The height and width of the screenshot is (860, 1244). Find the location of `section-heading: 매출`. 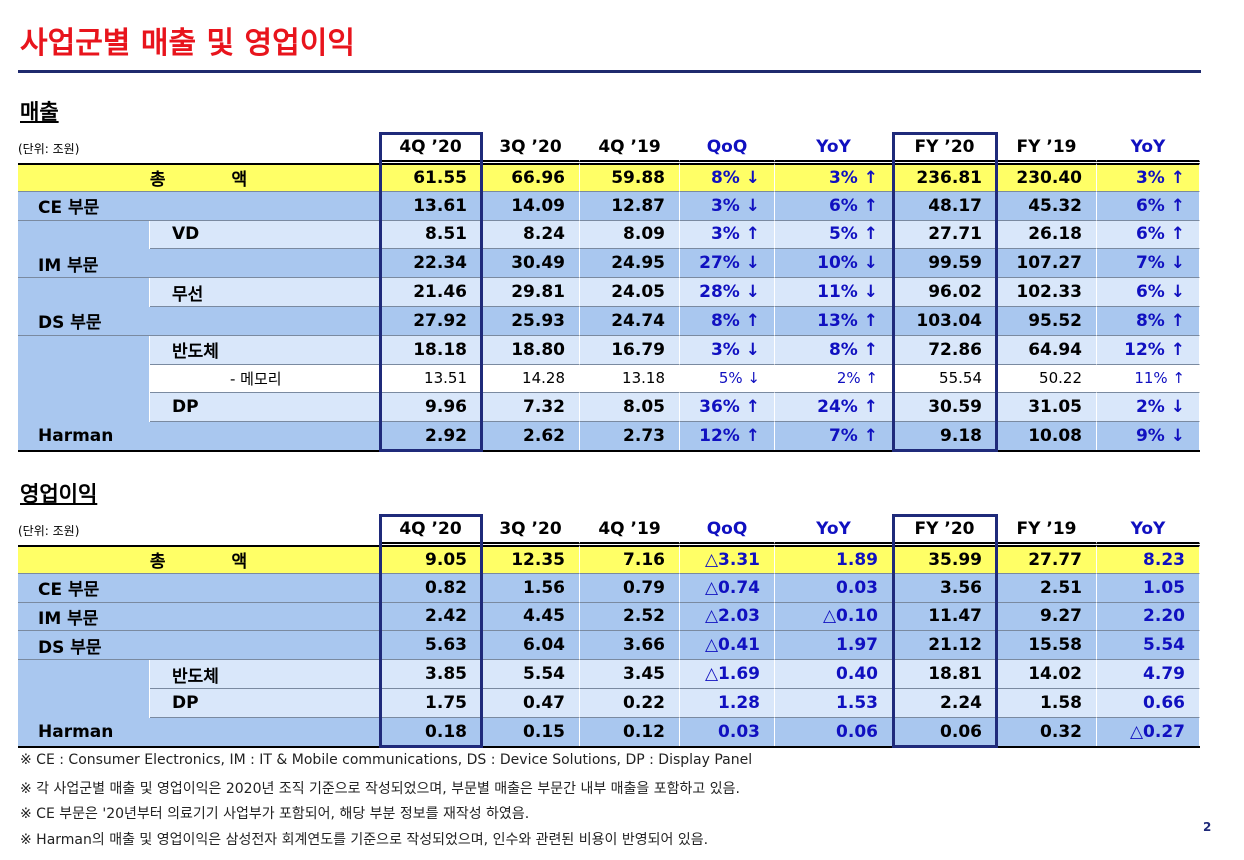

section-heading: 매출 is located at coordinates (39, 112).